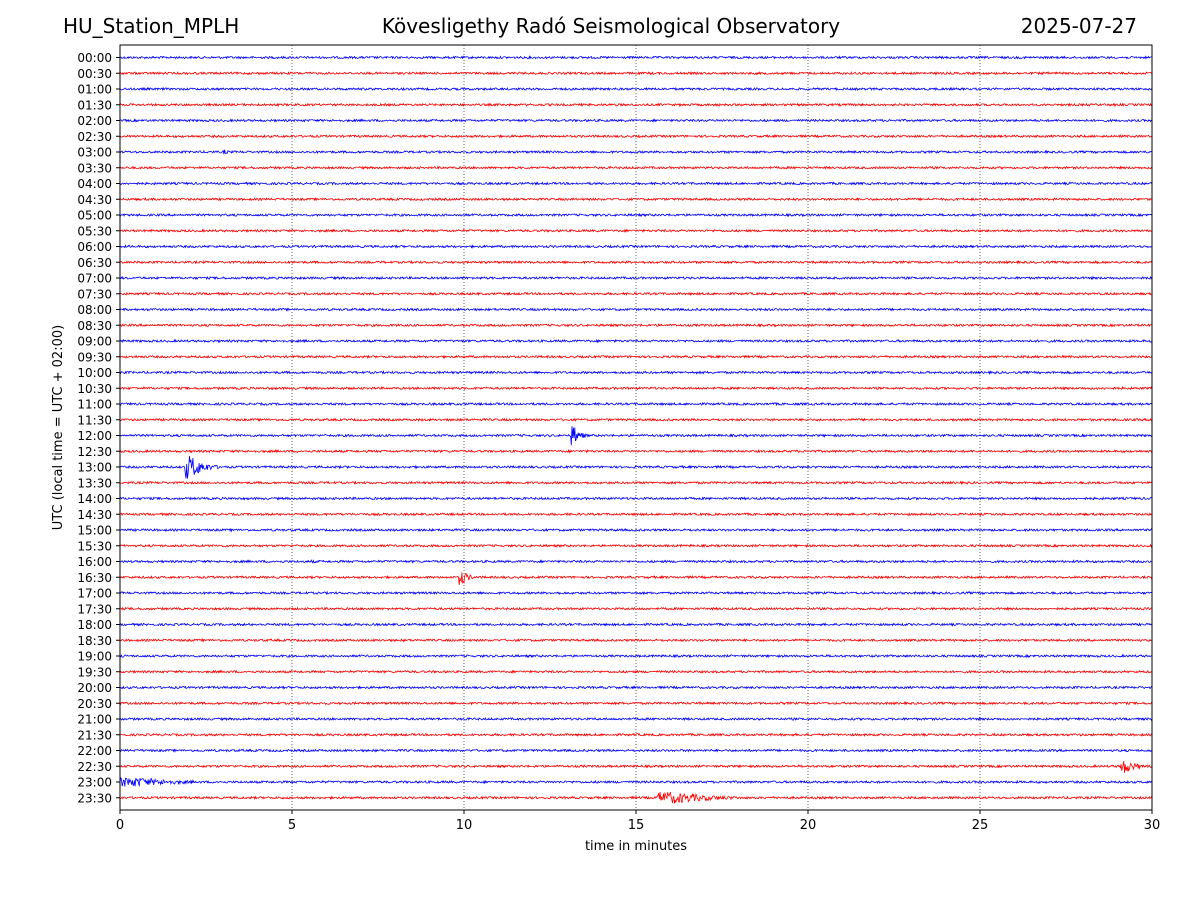 The height and width of the screenshot is (900, 1200). What do you see at coordinates (94, 279) in the screenshot?
I see `y-tick-label: 07:00` at bounding box center [94, 279].